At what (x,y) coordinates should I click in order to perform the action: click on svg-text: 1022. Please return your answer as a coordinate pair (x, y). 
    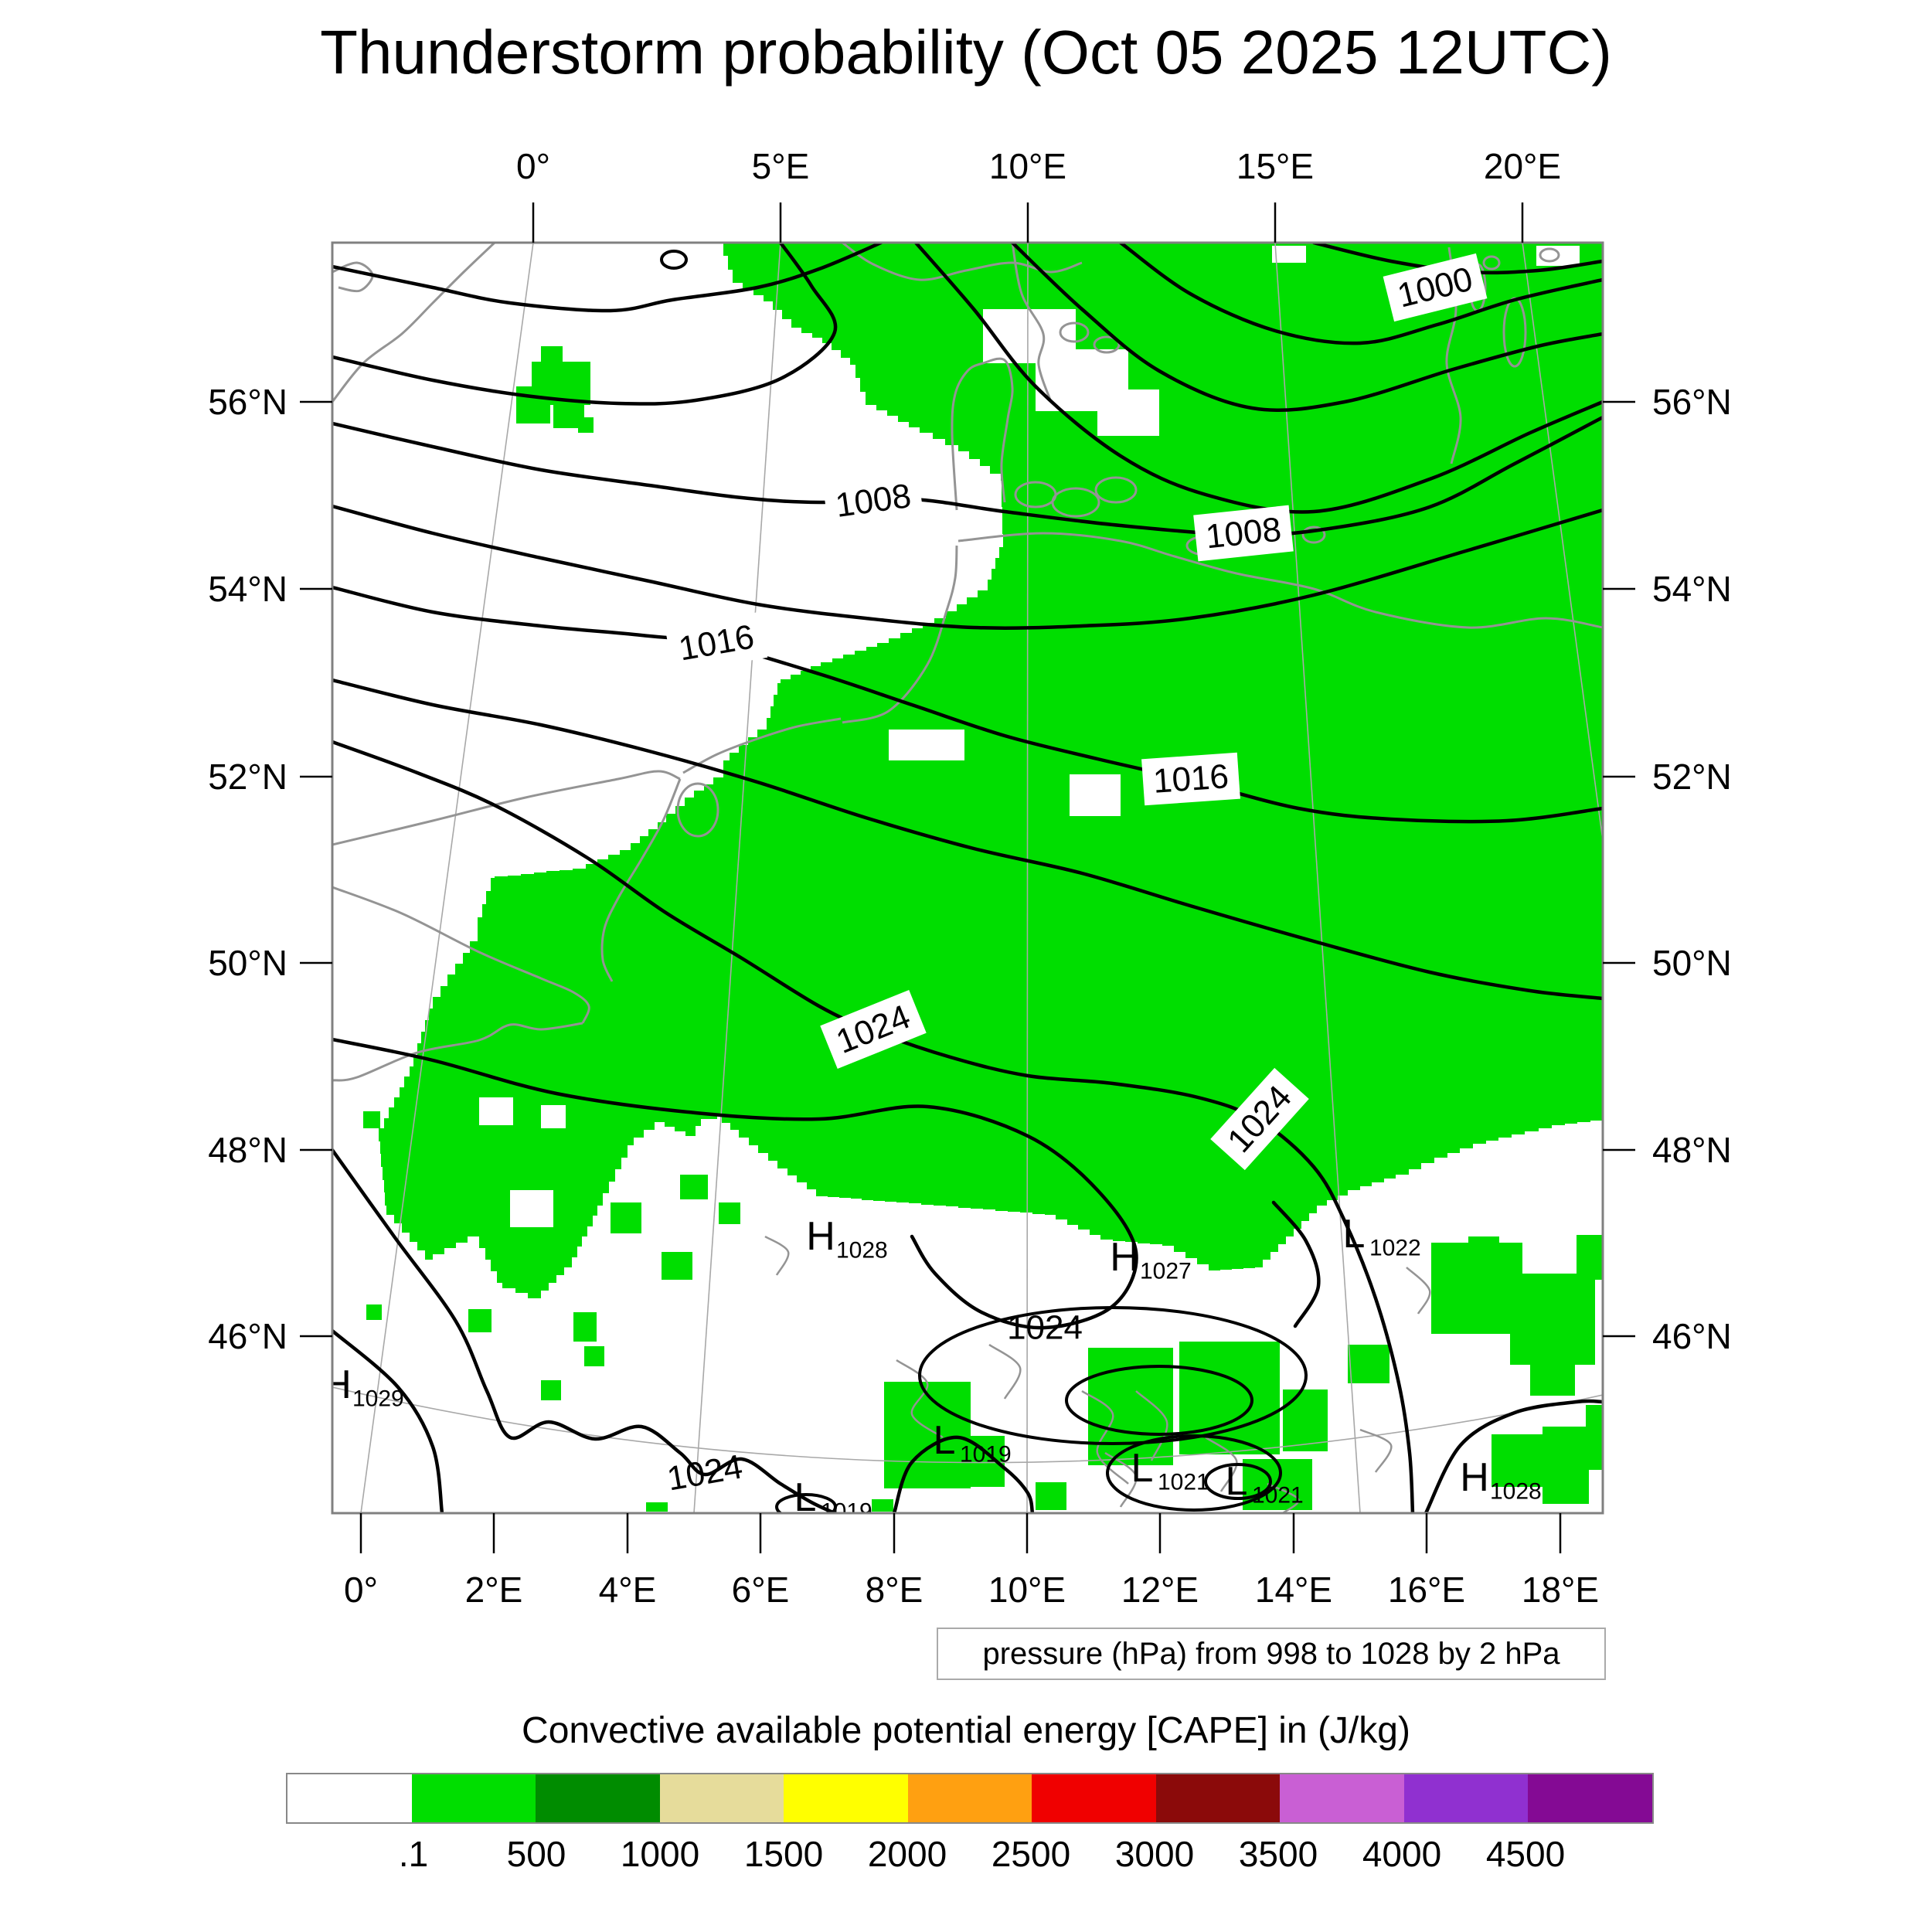
    Looking at the image, I should click on (1395, 1248).